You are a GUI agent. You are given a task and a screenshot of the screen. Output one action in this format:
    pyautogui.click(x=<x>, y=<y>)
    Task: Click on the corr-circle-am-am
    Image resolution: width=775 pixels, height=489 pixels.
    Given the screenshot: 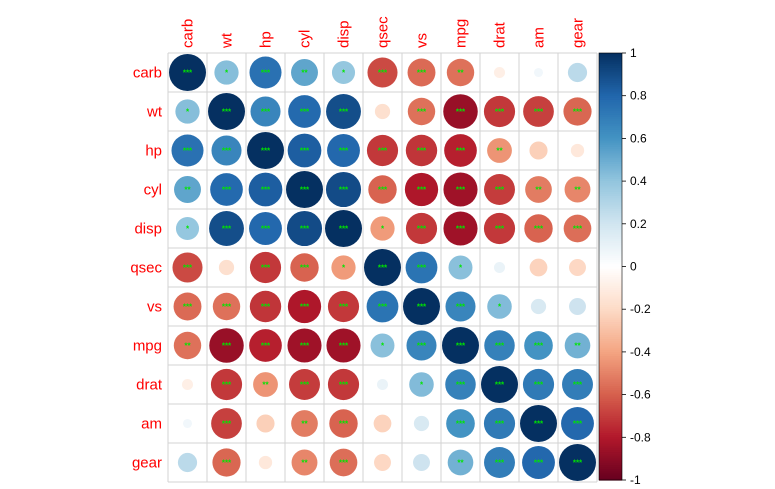 What is the action you would take?
    pyautogui.click(x=538, y=423)
    